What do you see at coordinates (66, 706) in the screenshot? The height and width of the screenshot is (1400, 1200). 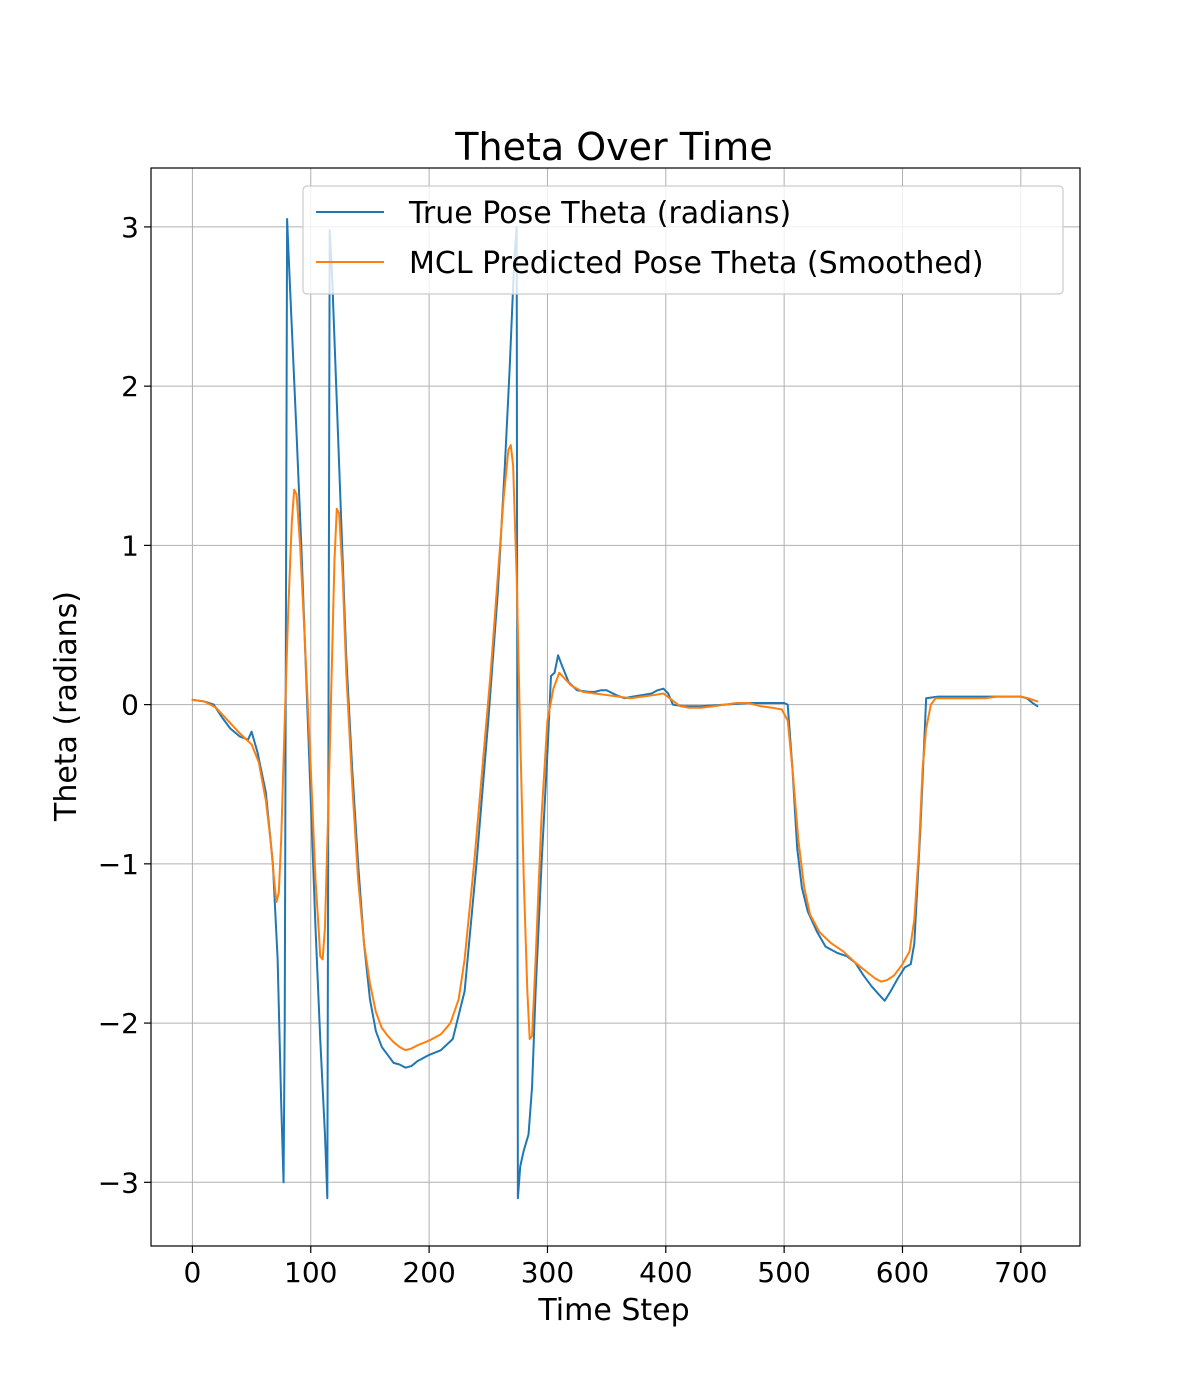 I see `y-axis-title: Theta (radians)` at bounding box center [66, 706].